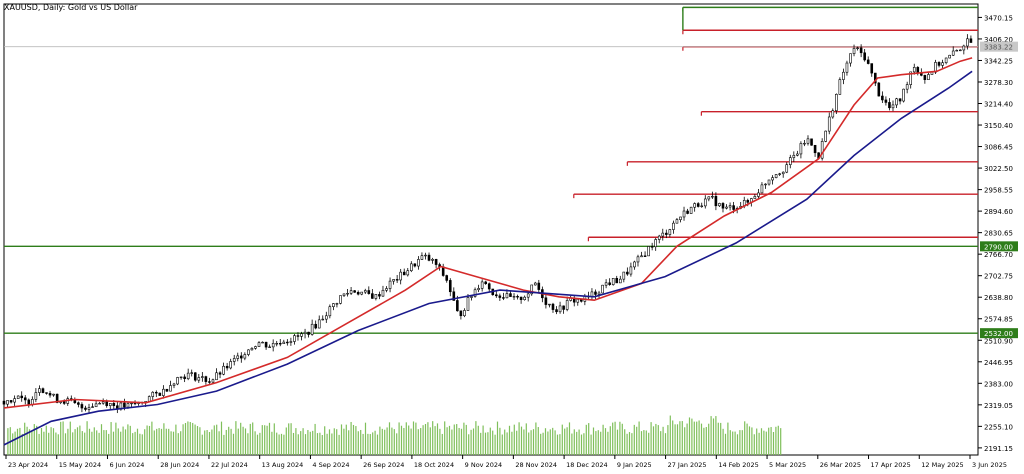  Describe the element at coordinates (283, 465) in the screenshot. I see `x-tick-label: 13 Aug 2024` at that location.